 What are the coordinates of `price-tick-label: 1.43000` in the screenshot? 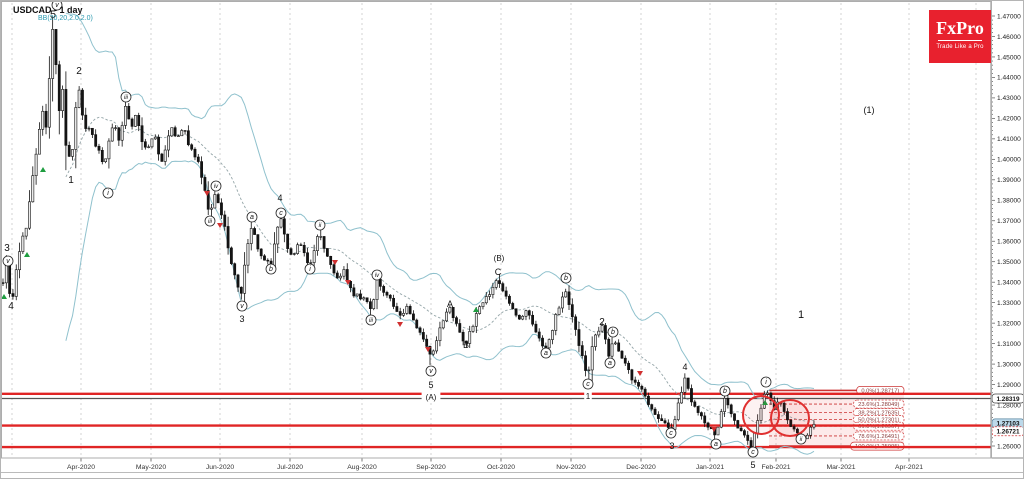 It's located at (1009, 98).